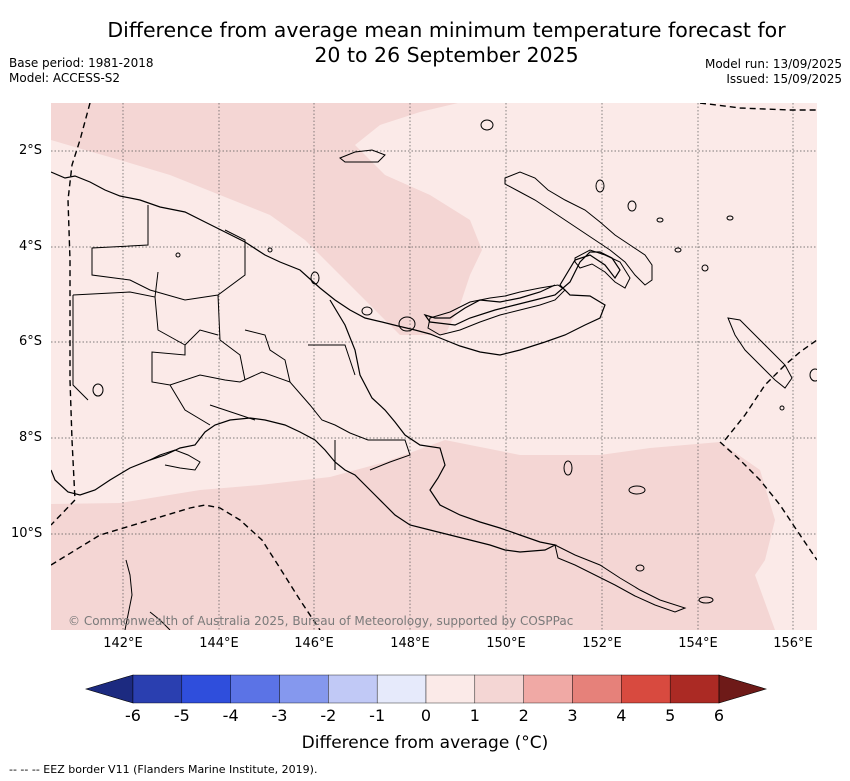  Describe the element at coordinates (572, 715) in the screenshot. I see `colorbar-tick-label: 3` at that location.